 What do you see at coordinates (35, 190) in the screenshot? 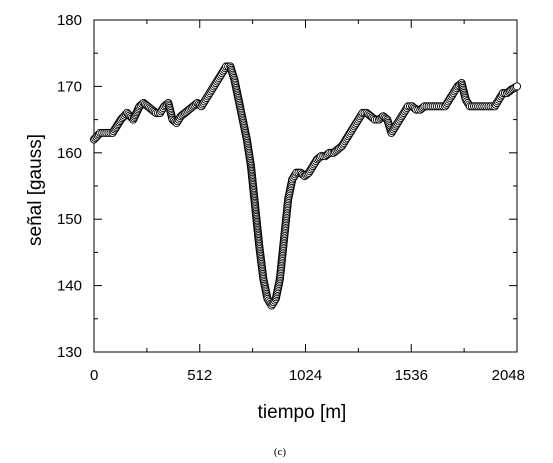
I see `y-axis-title: señal [gauss]` at bounding box center [35, 190].